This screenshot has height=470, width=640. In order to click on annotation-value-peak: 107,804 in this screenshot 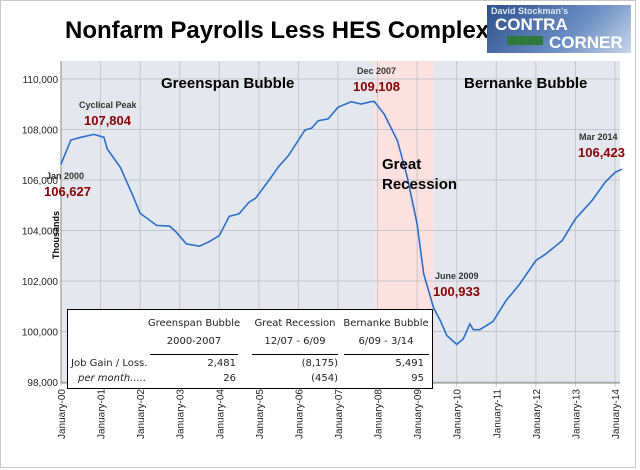, I will do `click(107, 120)`.